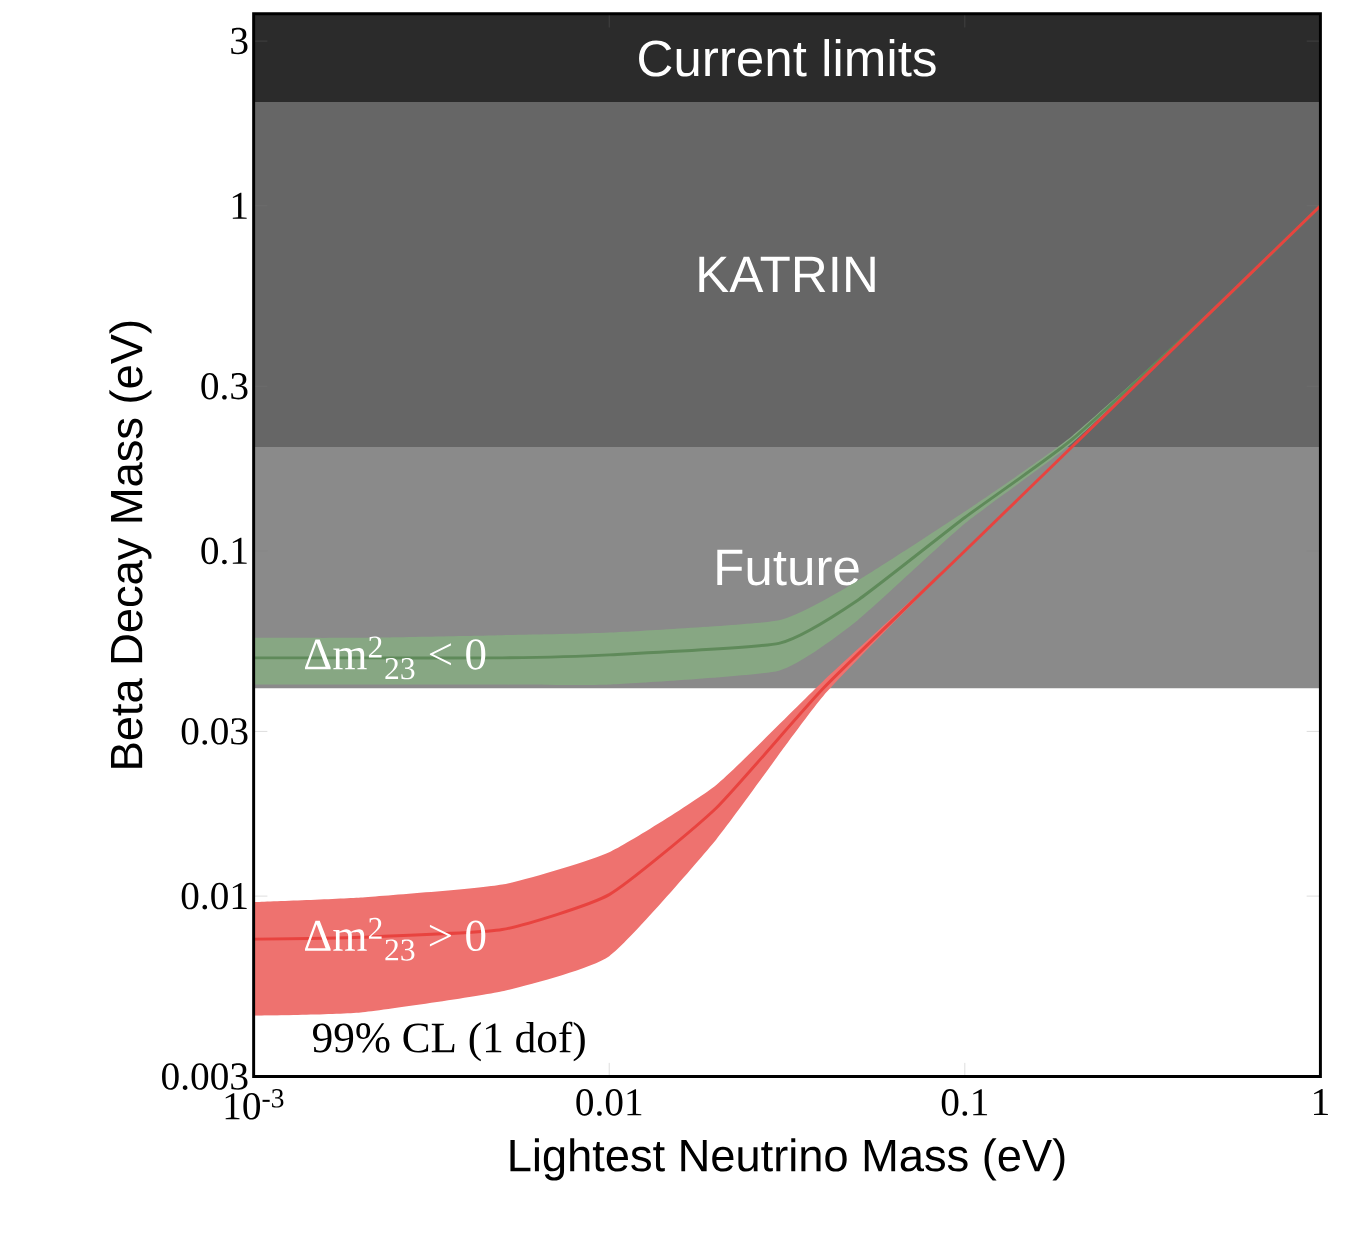 This screenshot has height=1250, width=1345. Describe the element at coordinates (1321, 1102) in the screenshot. I see `x-tick-label: 1` at that location.